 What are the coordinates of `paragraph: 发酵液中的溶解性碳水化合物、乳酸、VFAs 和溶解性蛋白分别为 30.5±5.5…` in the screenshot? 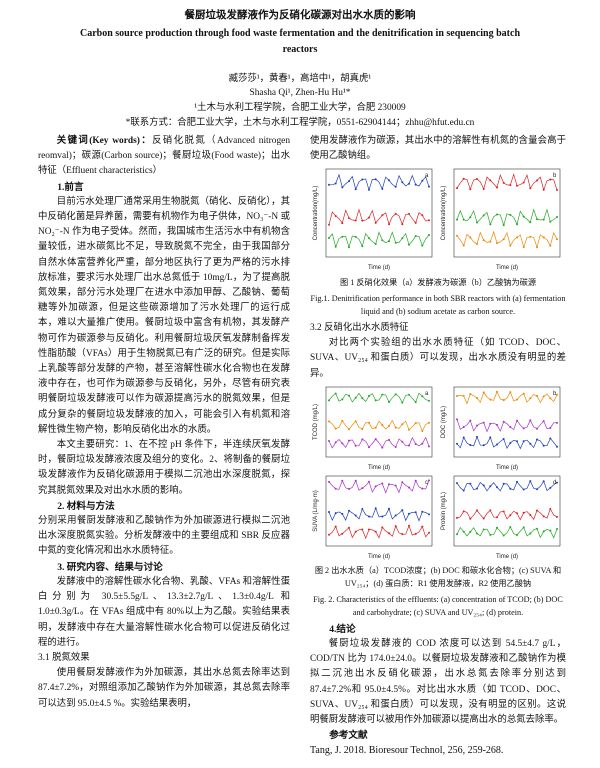 It's located at (164, 612).